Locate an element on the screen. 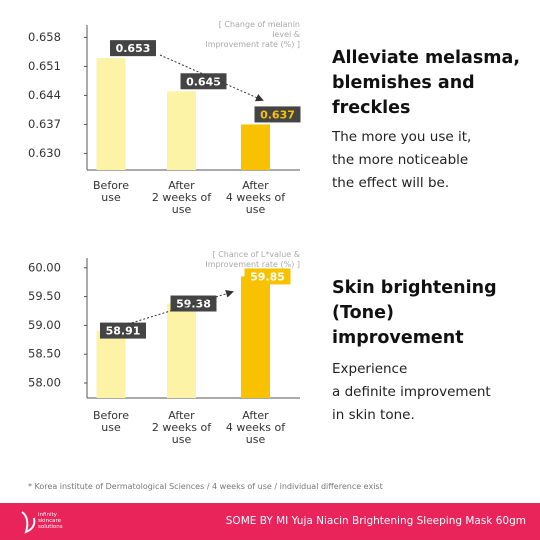 Image resolution: width=540 pixels, height=540 pixels. y-tick-label: 58.00 is located at coordinates (44, 383).